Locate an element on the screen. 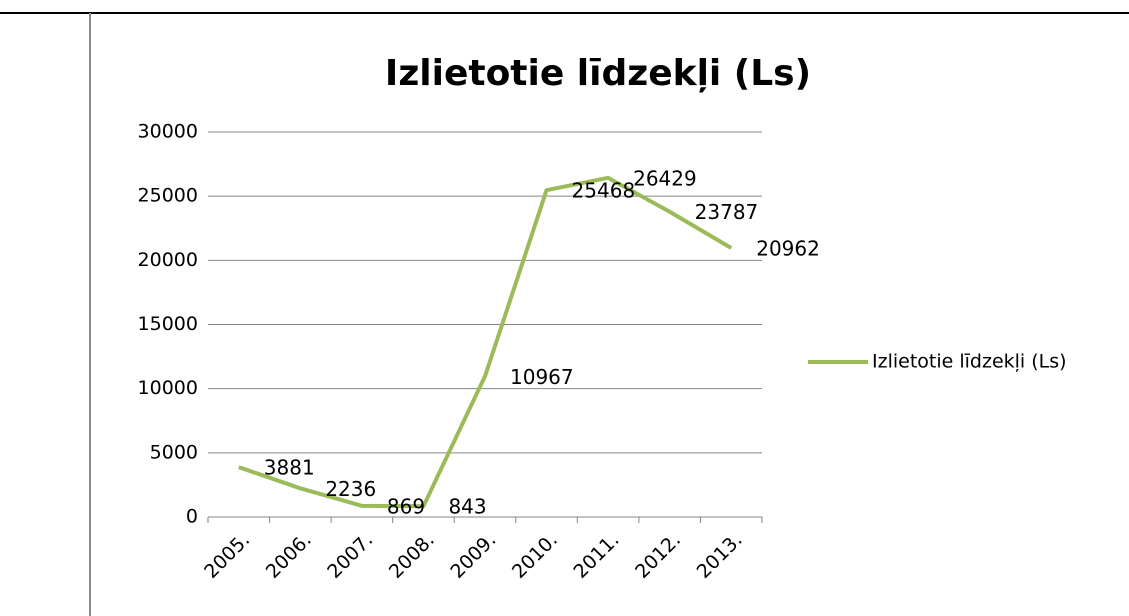  y-tick-label: 30000 is located at coordinates (168, 132).